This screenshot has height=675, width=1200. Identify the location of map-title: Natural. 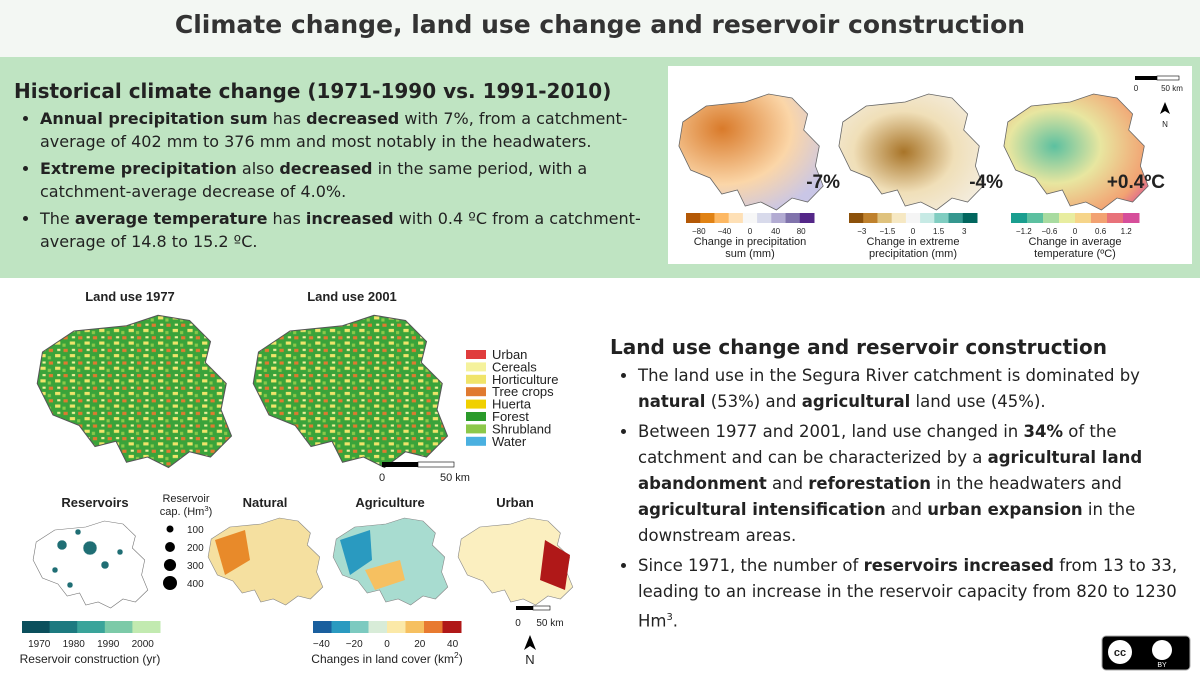
(265, 502).